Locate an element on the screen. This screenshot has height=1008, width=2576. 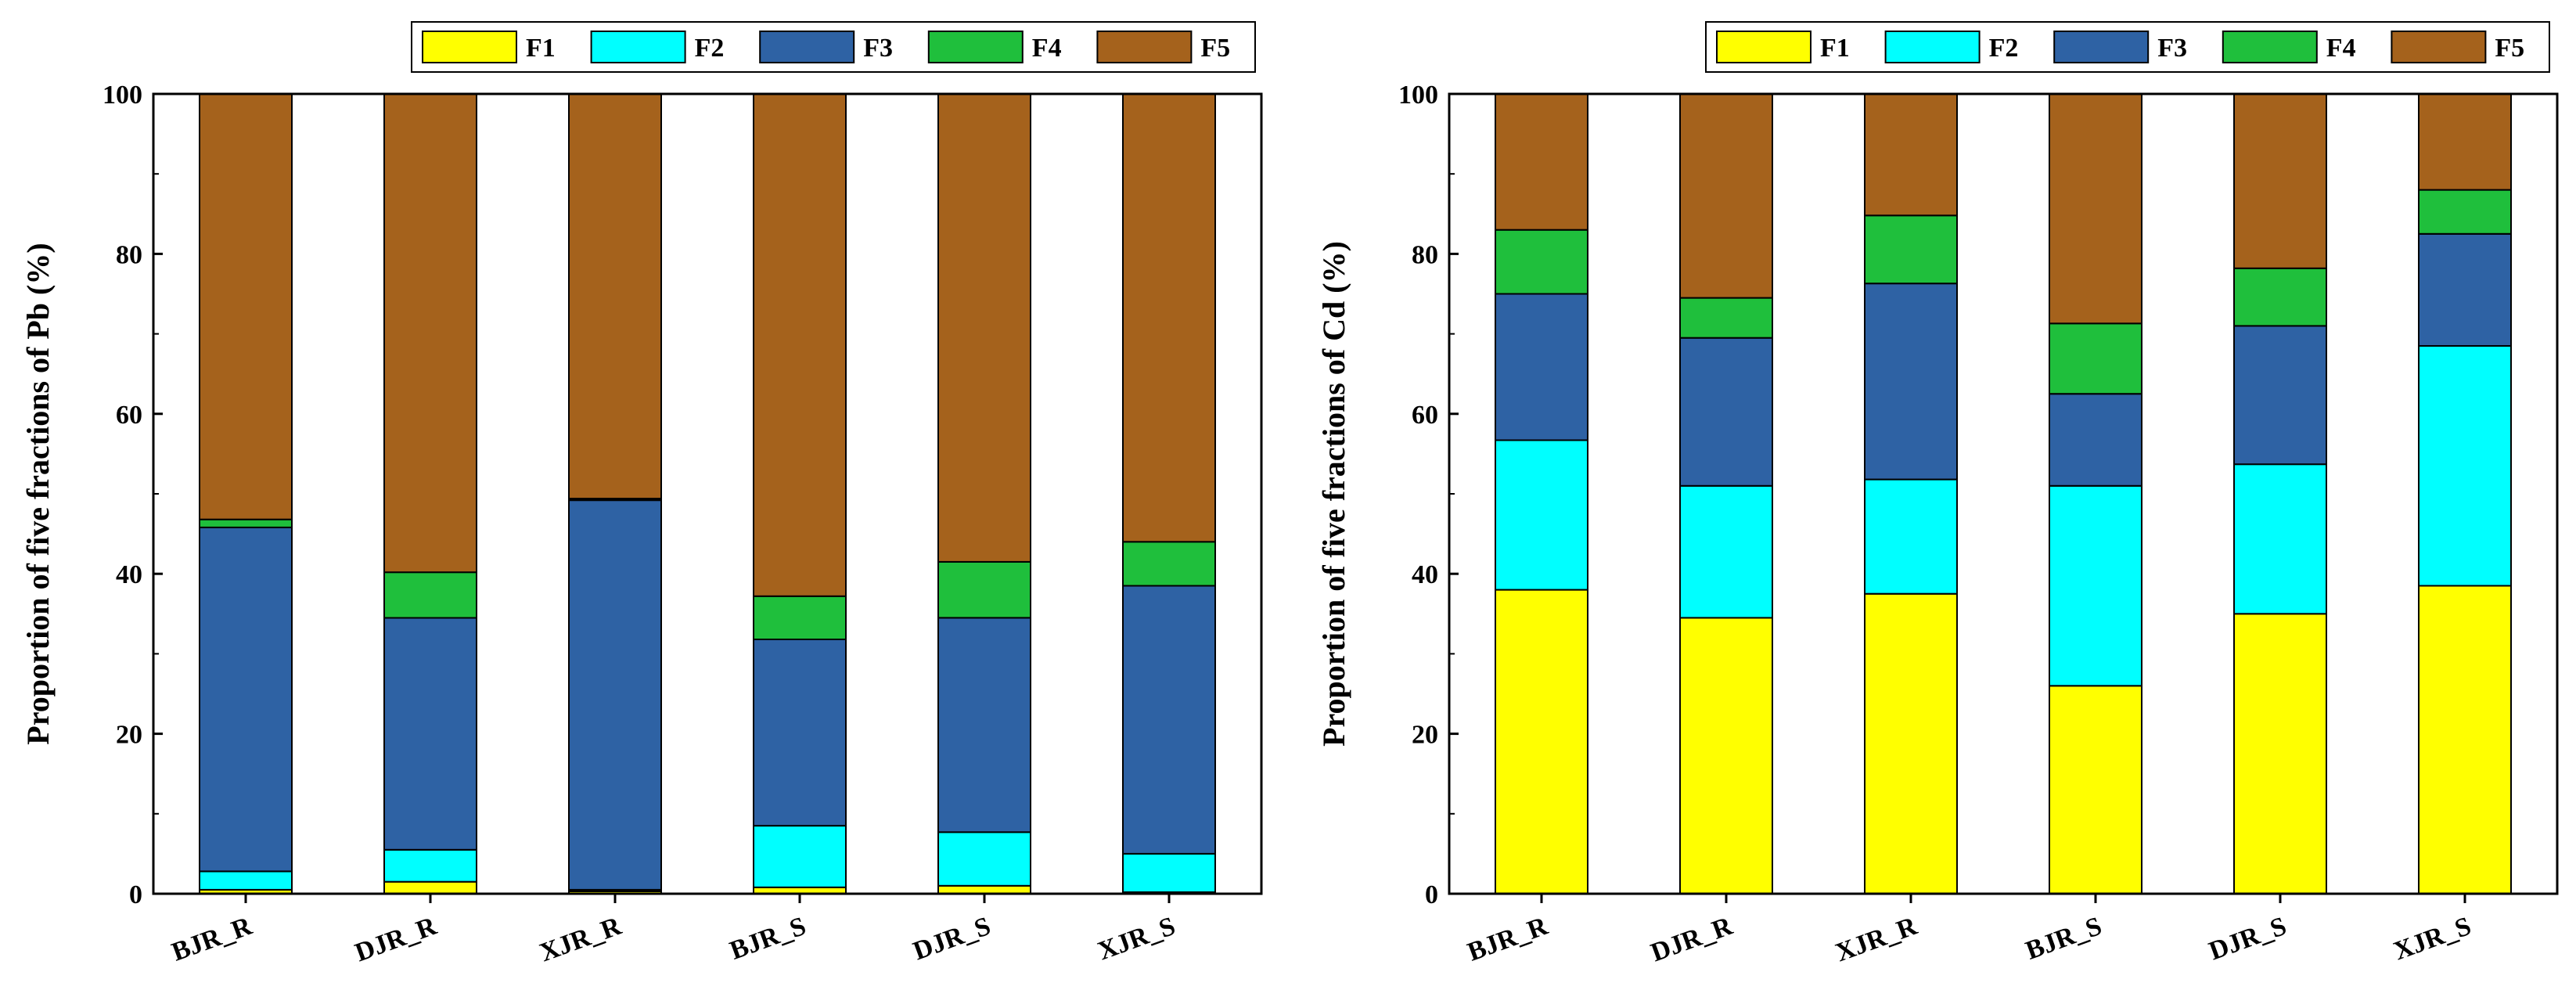
y-tick-label: 40 is located at coordinates (1425, 574).